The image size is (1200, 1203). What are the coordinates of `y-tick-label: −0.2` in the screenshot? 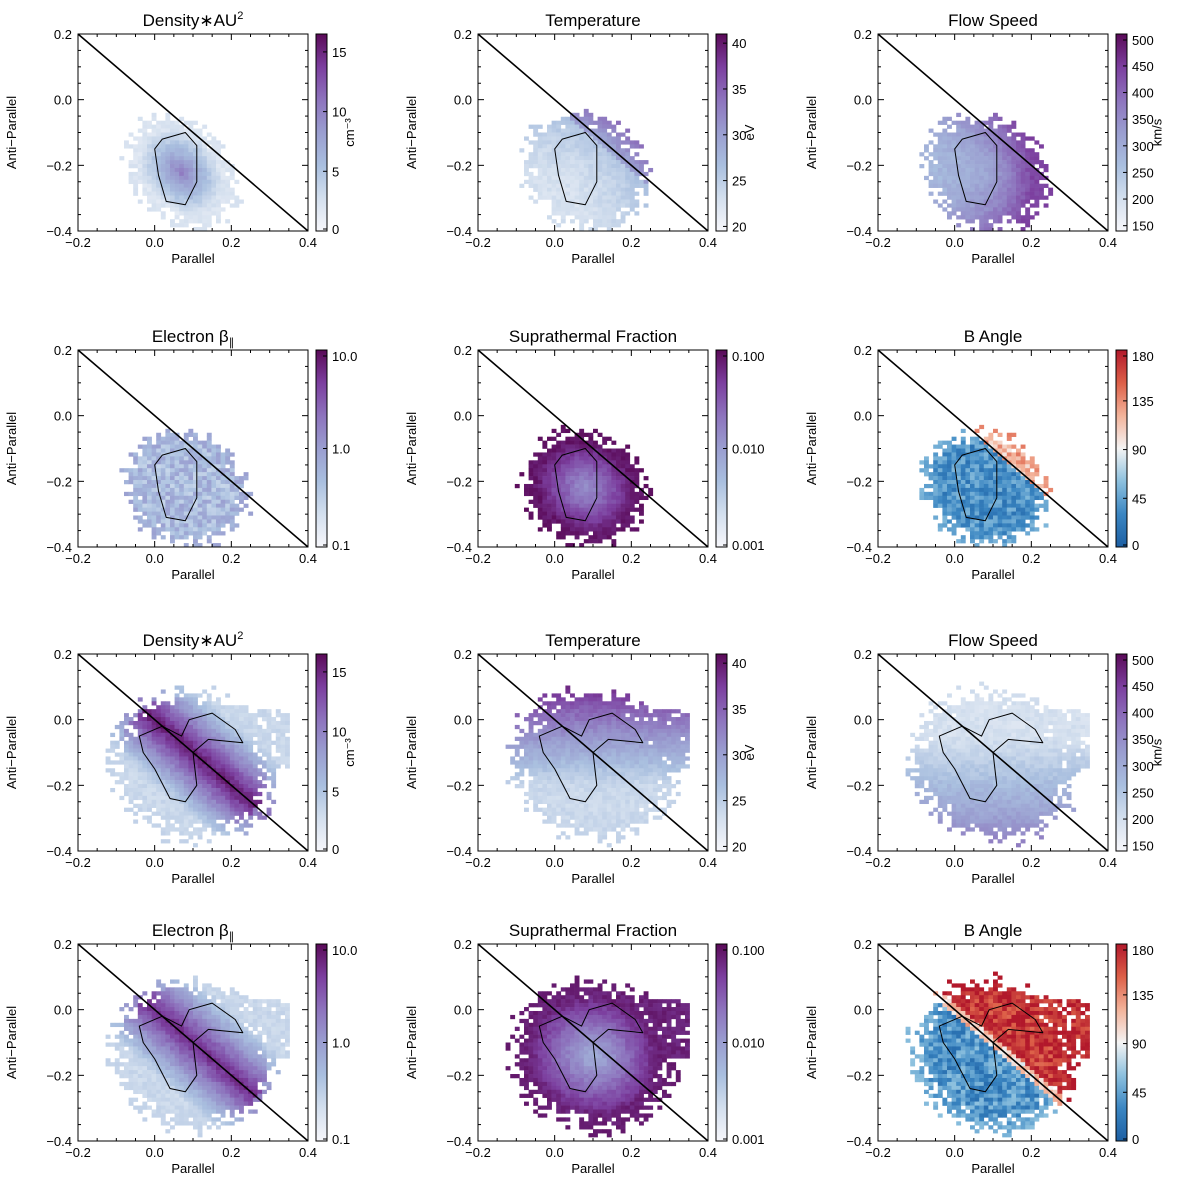 It's located at (59, 481).